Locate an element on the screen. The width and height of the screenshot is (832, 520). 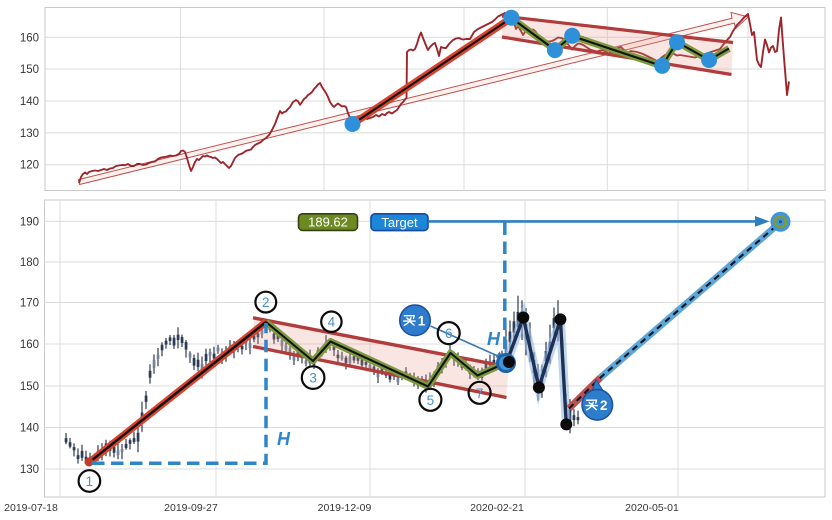
svg-text: 190 is located at coordinates (29, 222).